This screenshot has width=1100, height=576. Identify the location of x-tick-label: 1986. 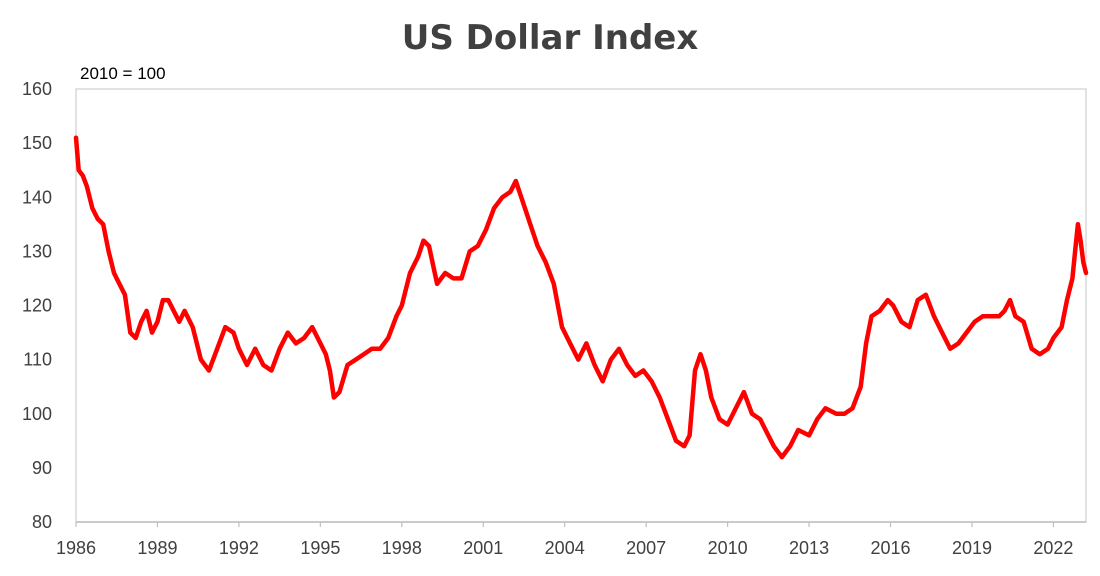
(76, 548).